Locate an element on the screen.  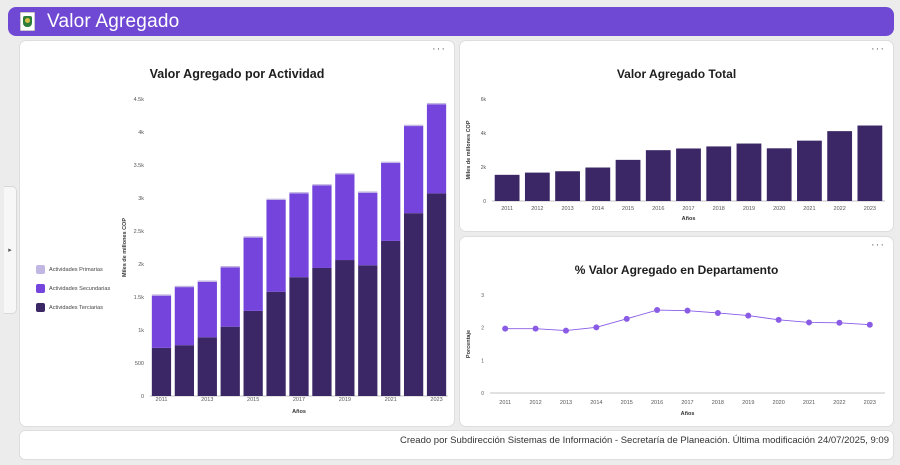
expand-sidebar-button: ▸ is located at coordinates (10, 250).